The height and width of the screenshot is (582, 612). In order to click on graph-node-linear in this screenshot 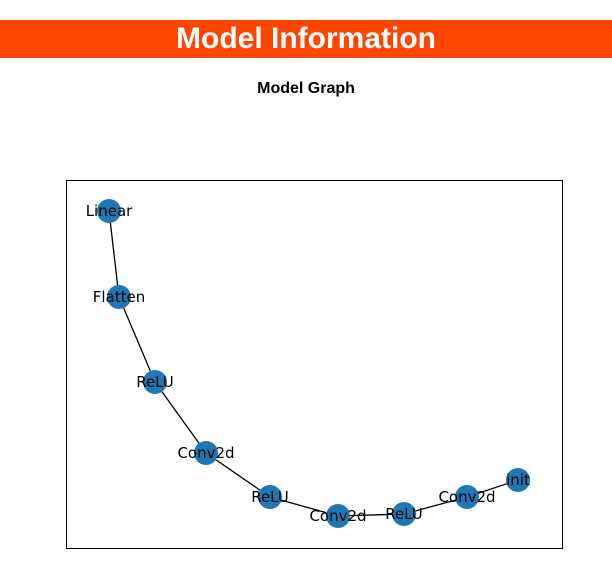, I will do `click(109, 211)`.